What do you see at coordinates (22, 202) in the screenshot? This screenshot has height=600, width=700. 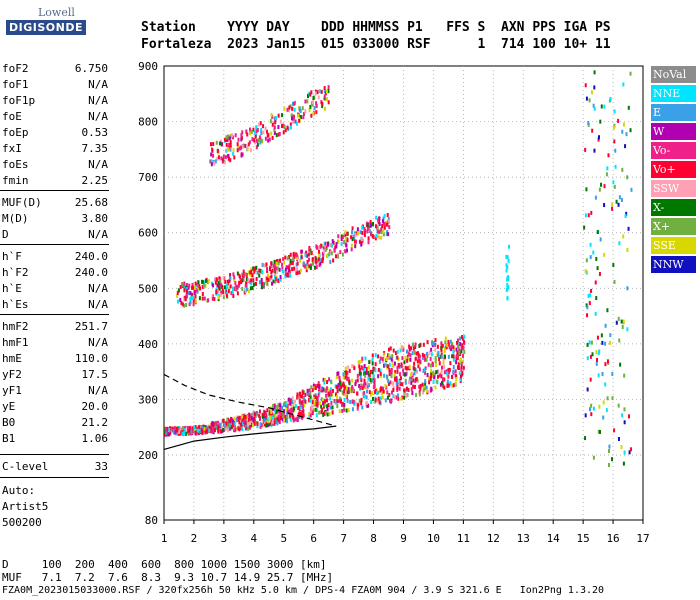 I see `parameter-label: MUF(D)` at bounding box center [22, 202].